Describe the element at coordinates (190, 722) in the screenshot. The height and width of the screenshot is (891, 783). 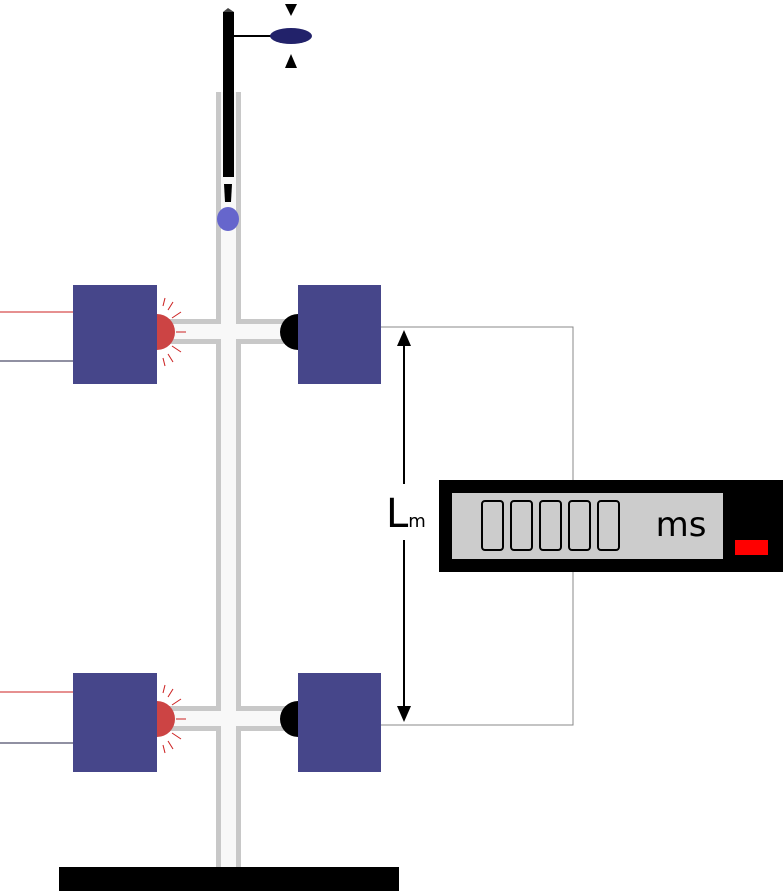
I see `lower-light-gate` at that location.